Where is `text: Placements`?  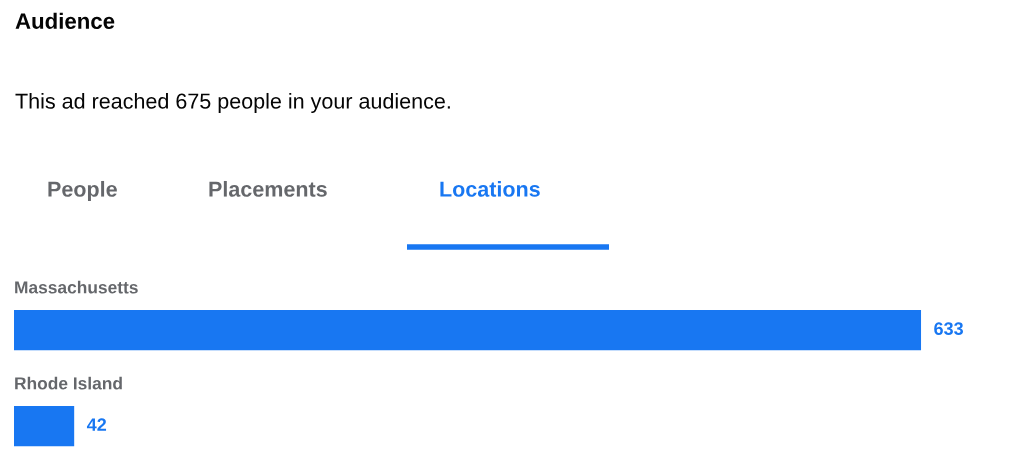 text: Placements is located at coordinates (268, 188).